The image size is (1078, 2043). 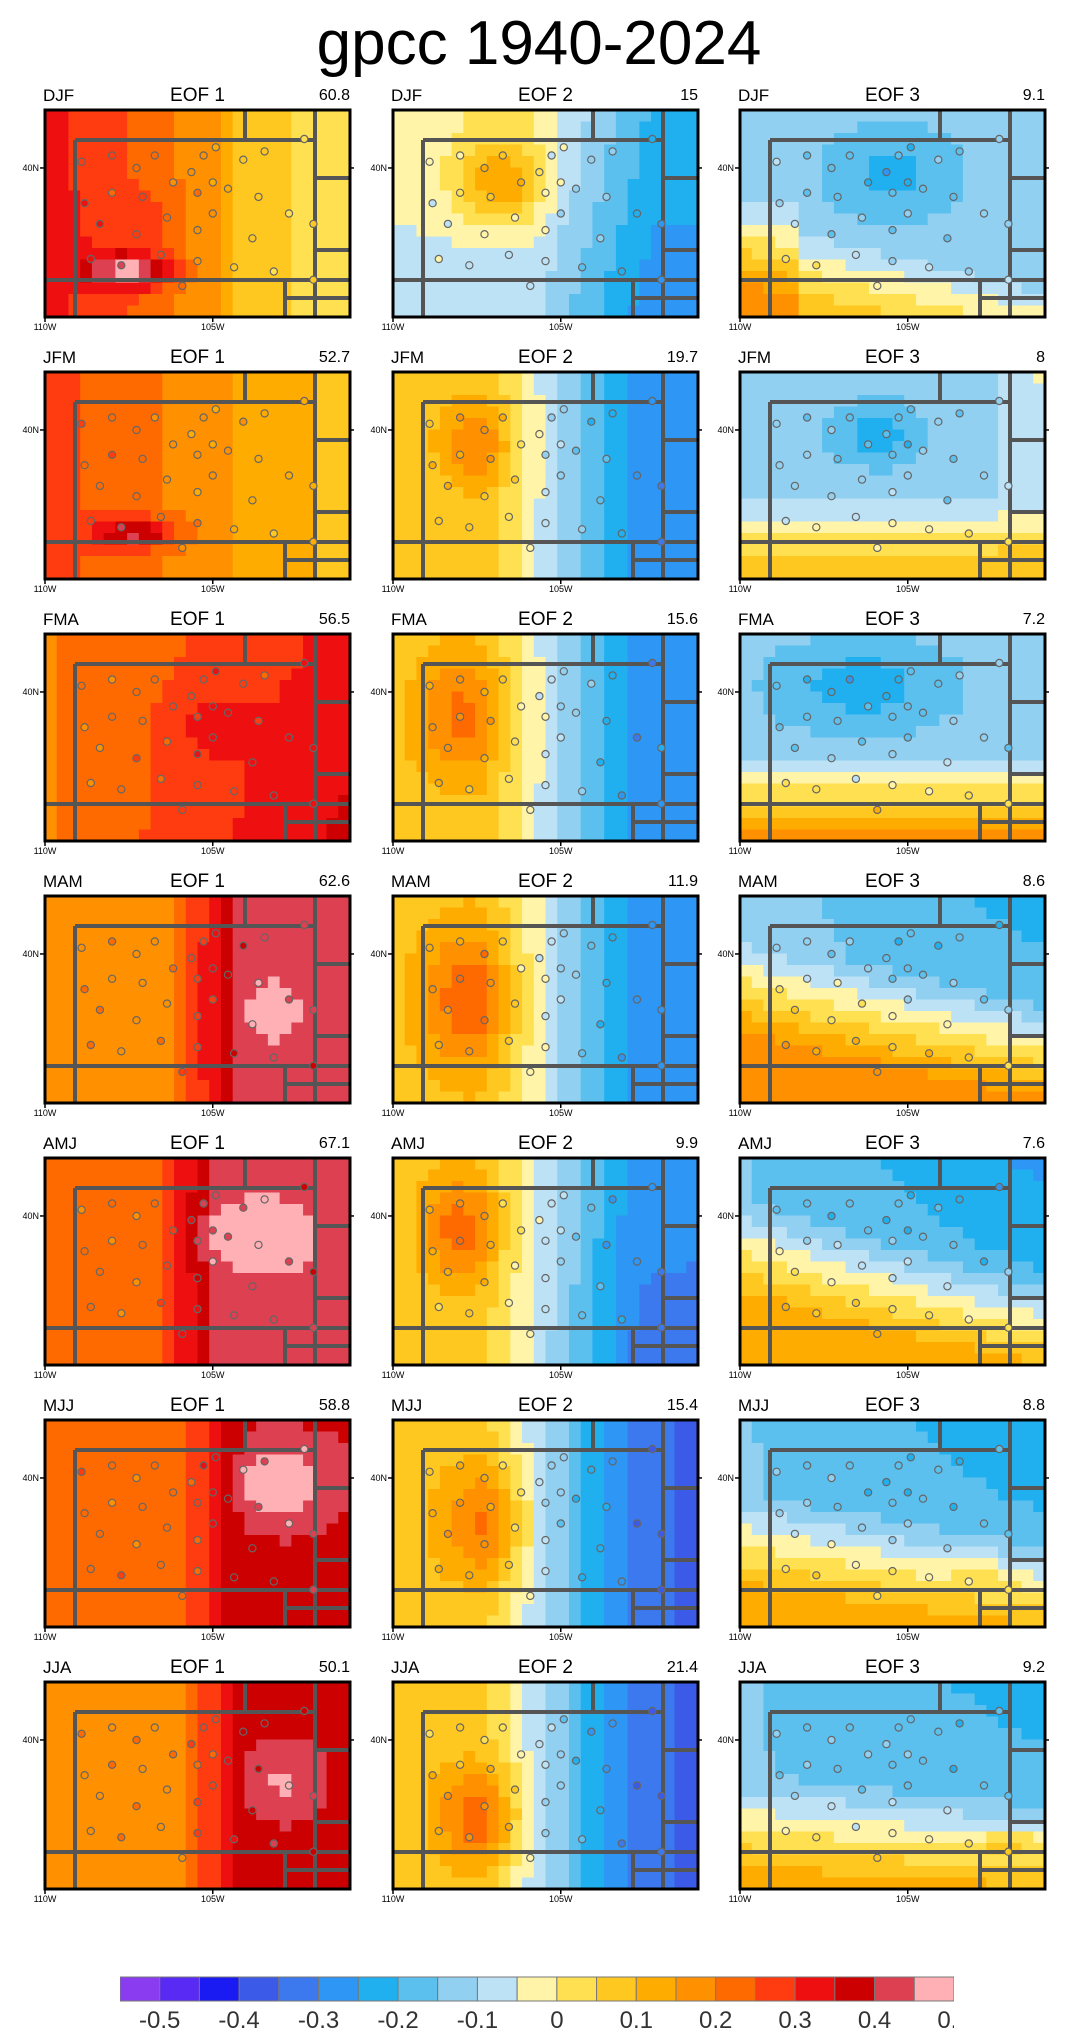 I want to click on panel-eof-label: EOF 3, so click(x=892, y=357).